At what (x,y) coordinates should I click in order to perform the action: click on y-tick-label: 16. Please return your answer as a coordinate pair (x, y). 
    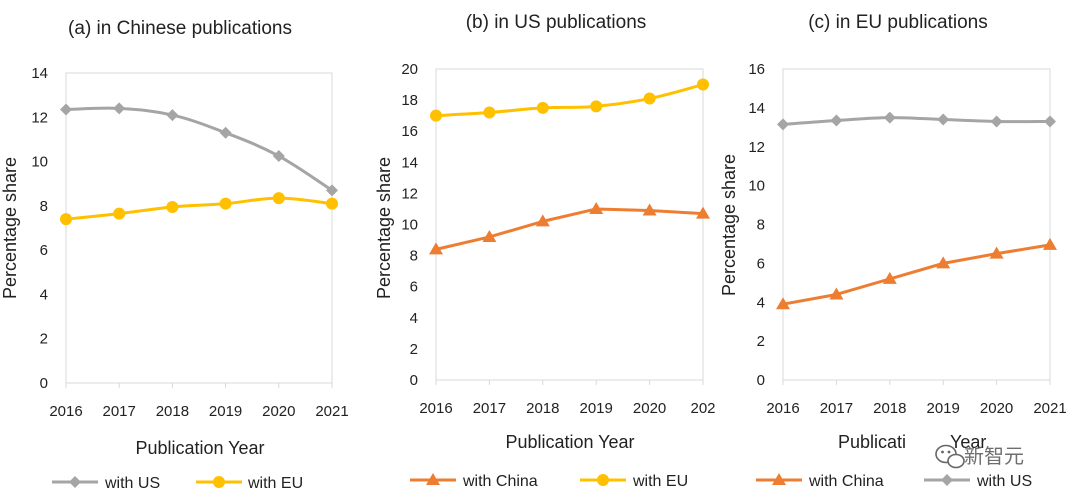
    Looking at the image, I should click on (409, 131).